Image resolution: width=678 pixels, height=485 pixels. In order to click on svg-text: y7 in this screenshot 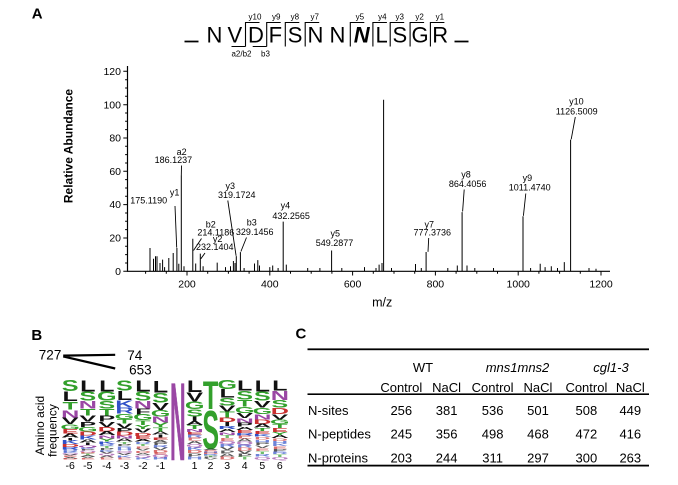, I will do `click(430, 224)`.